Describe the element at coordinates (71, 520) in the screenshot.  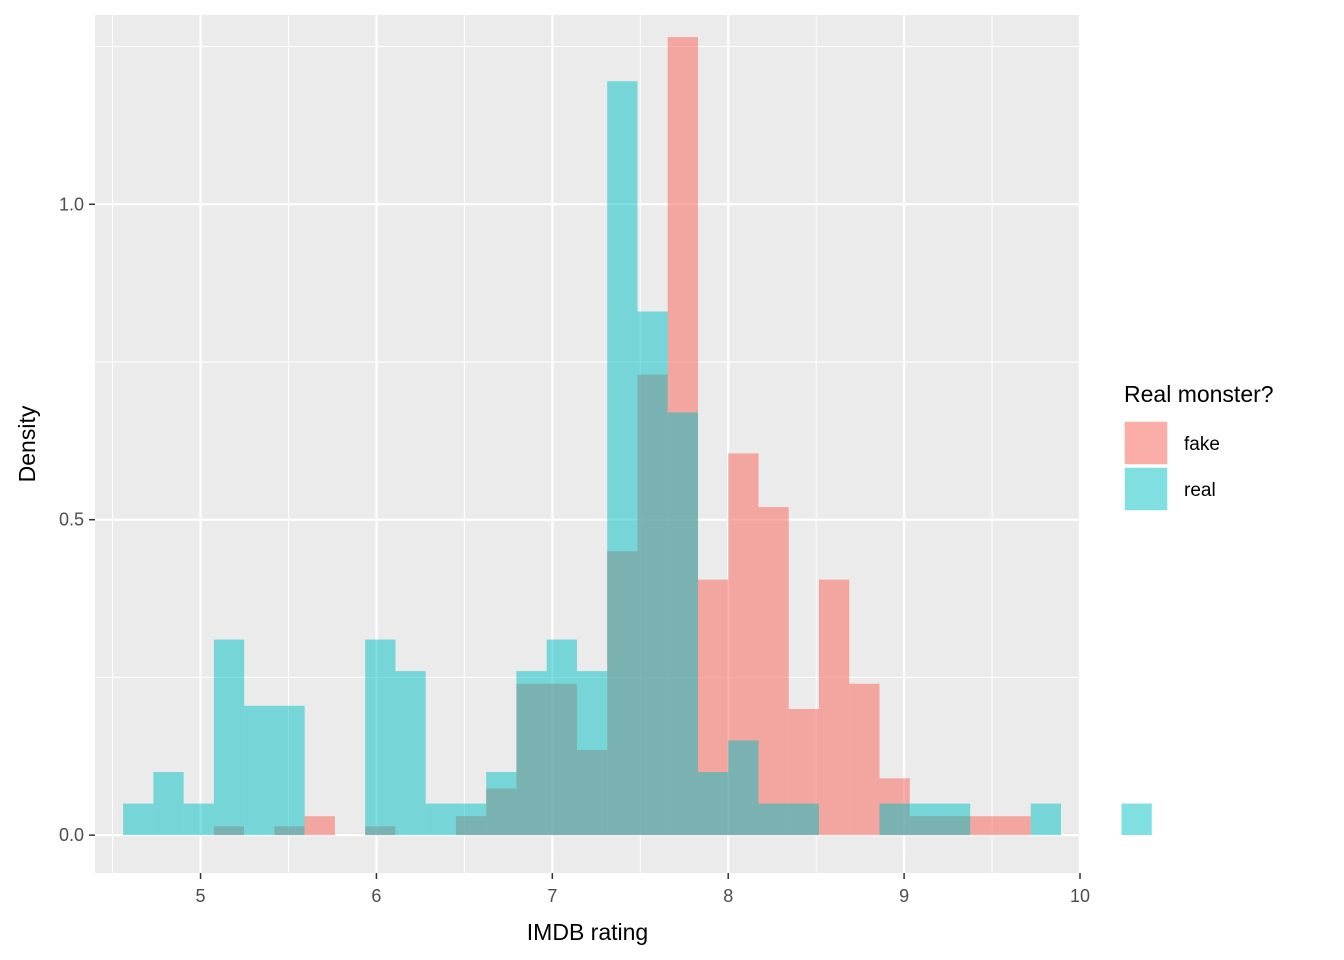
I see `y-tick-label: 0.5` at that location.